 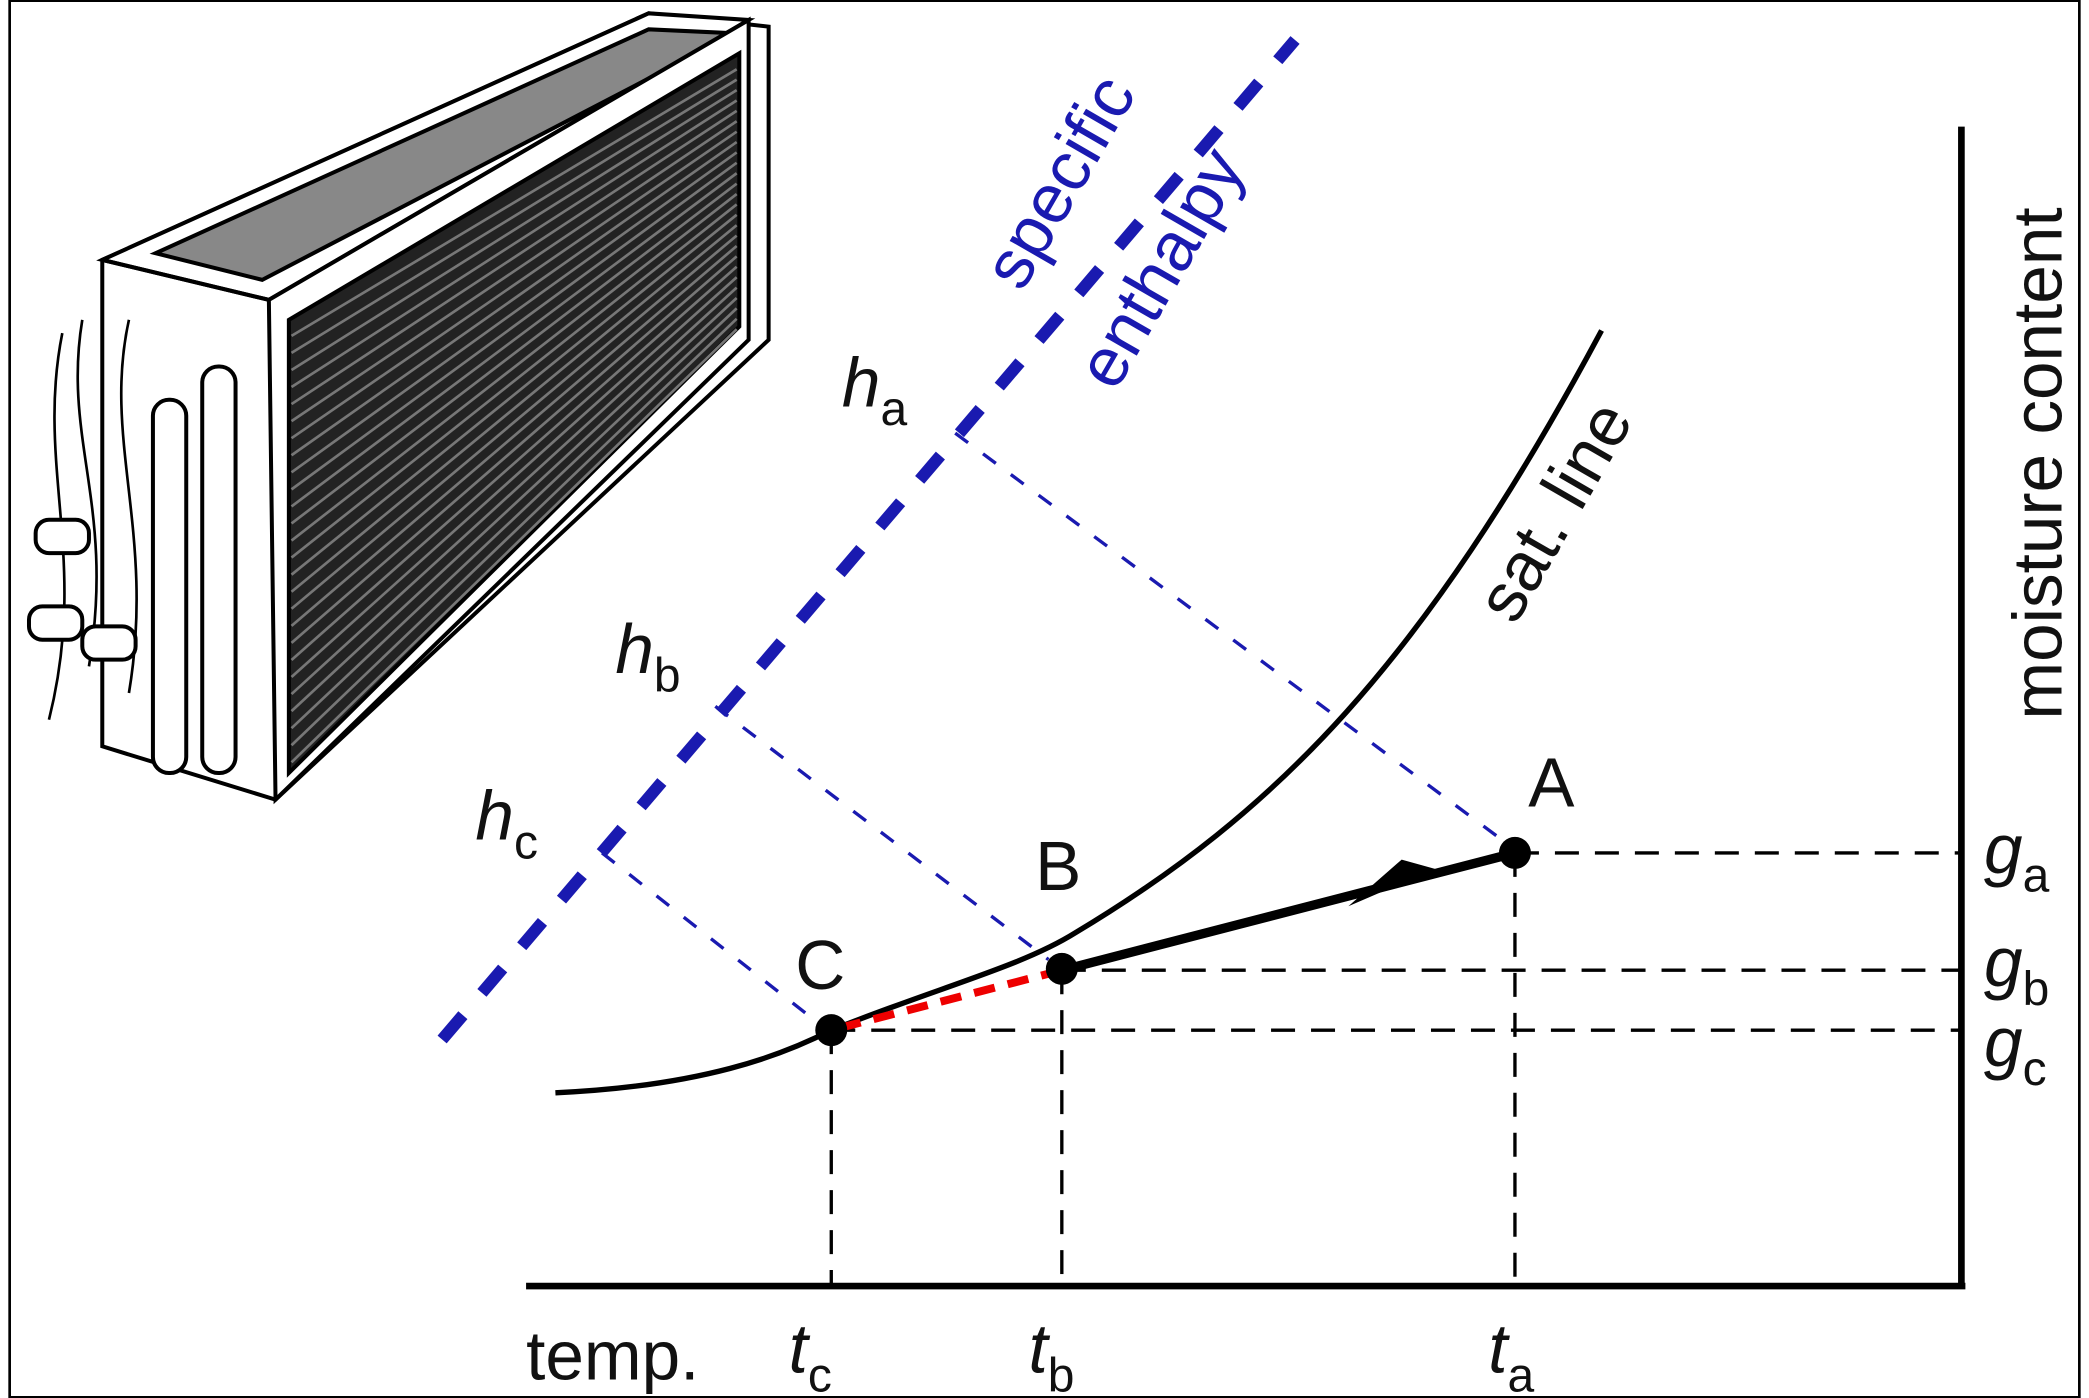 I want to click on point-label: A, so click(x=1551, y=782).